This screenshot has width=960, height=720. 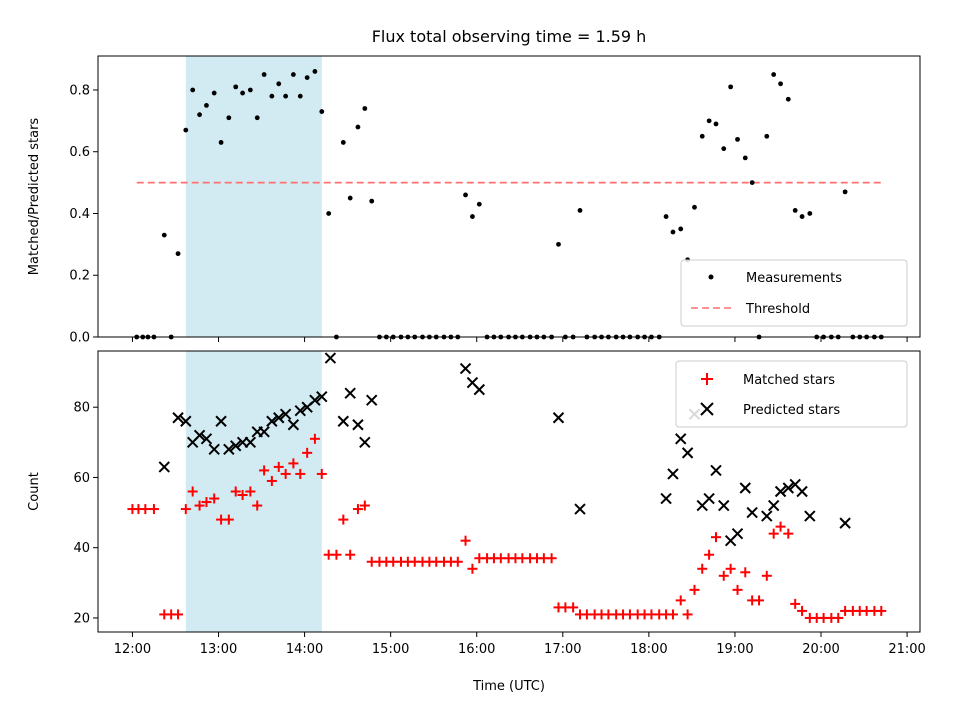 I want to click on y-tick-label: 0.6, so click(x=79, y=152).